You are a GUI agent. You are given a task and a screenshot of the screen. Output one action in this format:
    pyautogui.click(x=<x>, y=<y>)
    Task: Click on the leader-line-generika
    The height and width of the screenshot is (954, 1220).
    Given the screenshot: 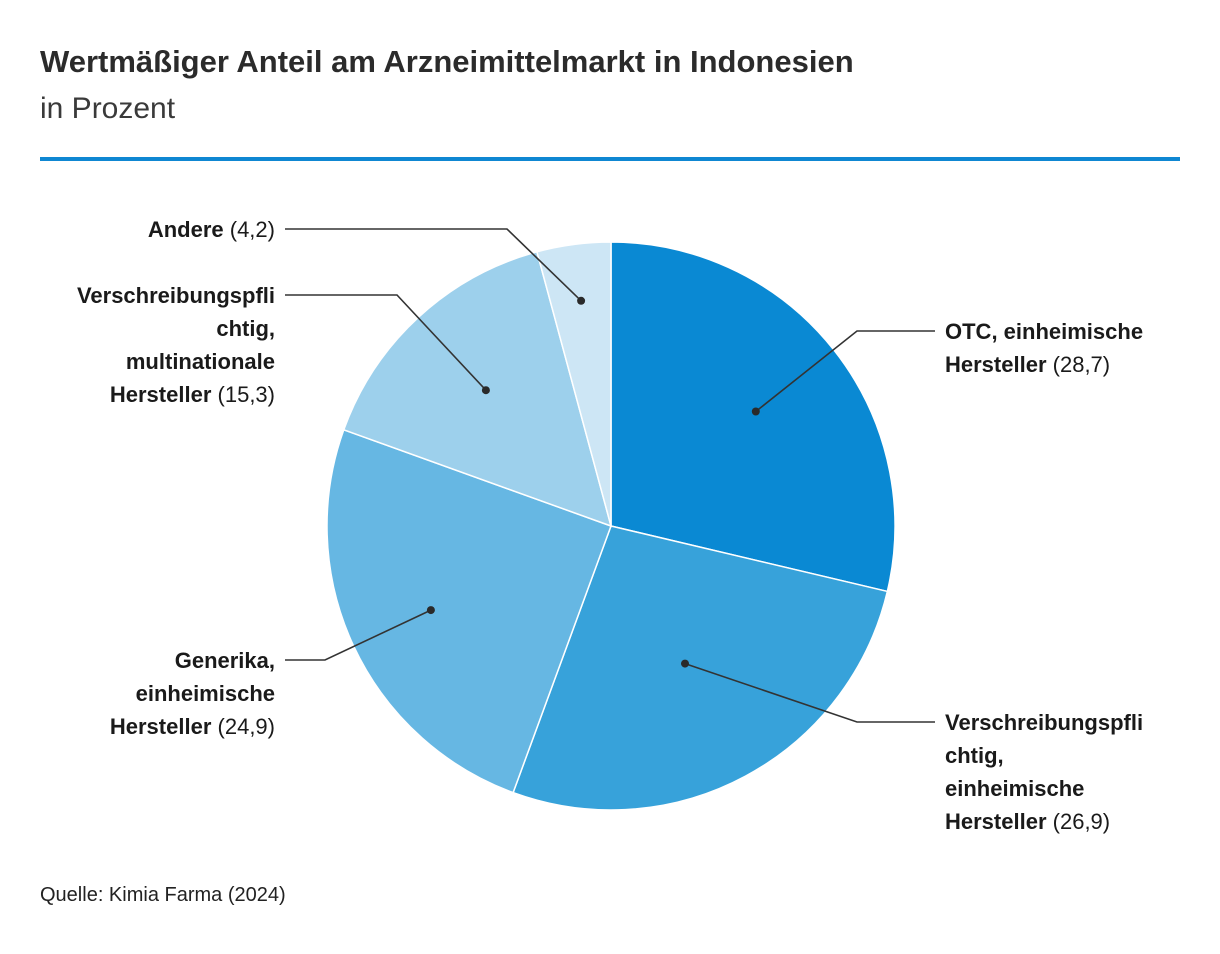 What is the action you would take?
    pyautogui.click(x=358, y=635)
    